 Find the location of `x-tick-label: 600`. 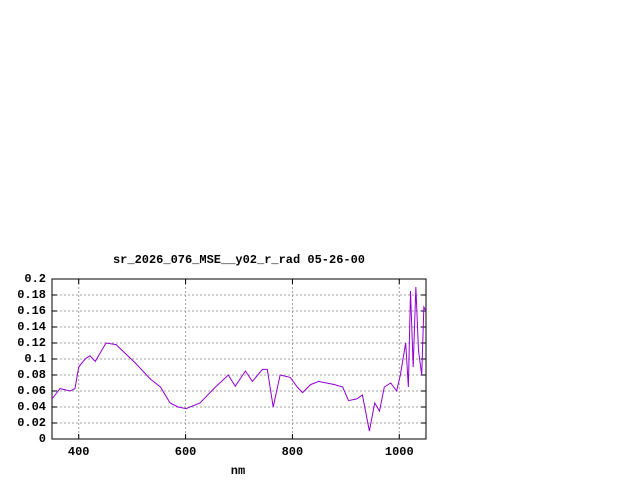

x-tick-label: 600 is located at coordinates (186, 452).